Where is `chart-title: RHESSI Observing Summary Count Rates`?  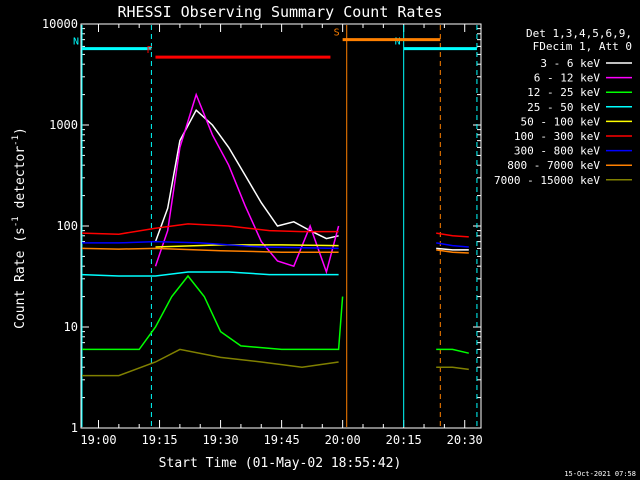
chart-title: RHESSI Observing Summary Count Rates is located at coordinates (279, 12).